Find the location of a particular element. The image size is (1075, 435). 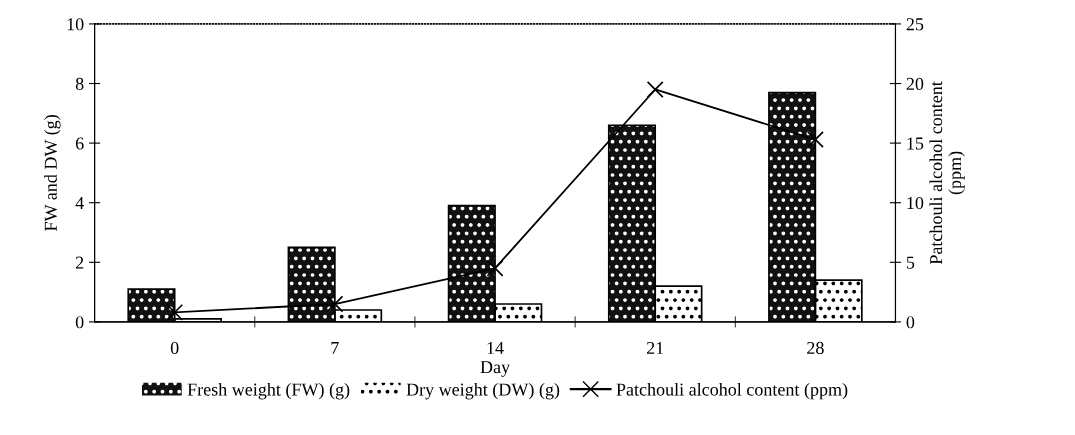

x-tick-label: 28 is located at coordinates (815, 348).